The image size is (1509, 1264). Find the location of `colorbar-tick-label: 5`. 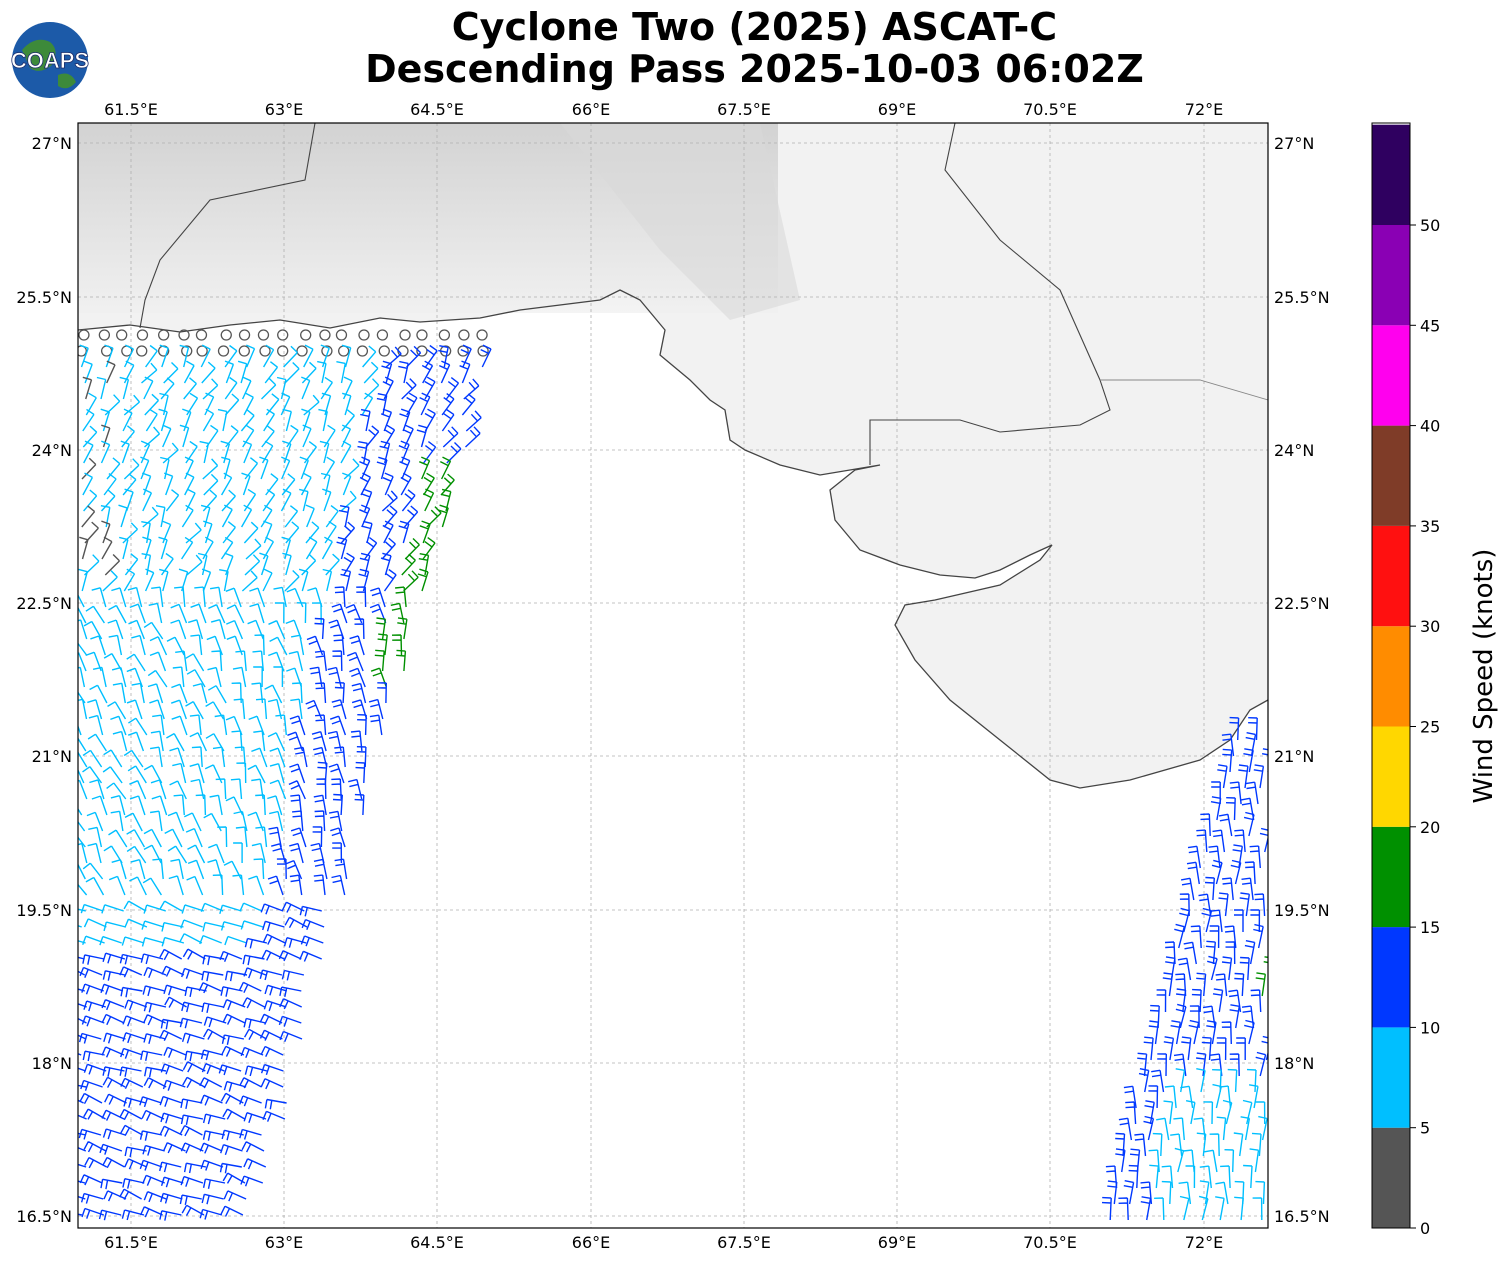

colorbar-tick-label: 5 is located at coordinates (1425, 1128).